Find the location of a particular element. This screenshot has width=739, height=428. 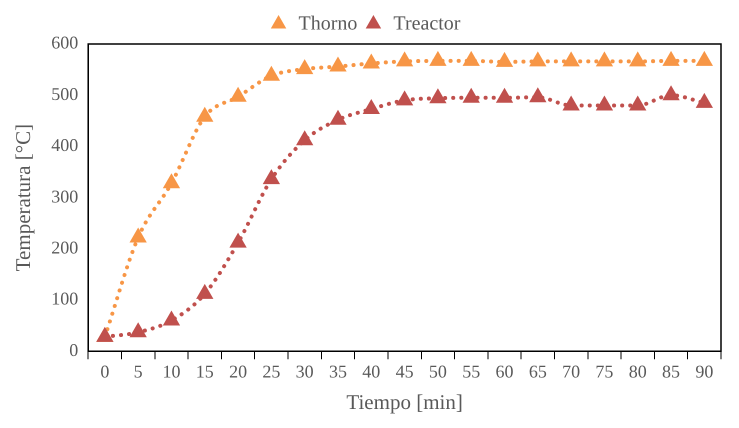

x-tick-label: 30 is located at coordinates (305, 372).